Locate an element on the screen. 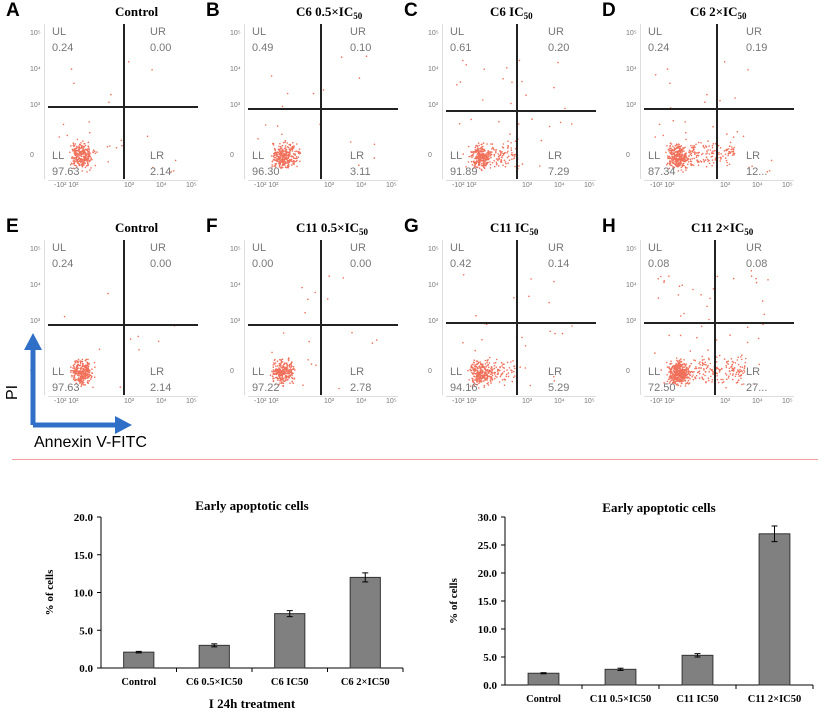 This screenshot has height=714, width=830. quadrant-name-ll: LL is located at coordinates (58, 156).